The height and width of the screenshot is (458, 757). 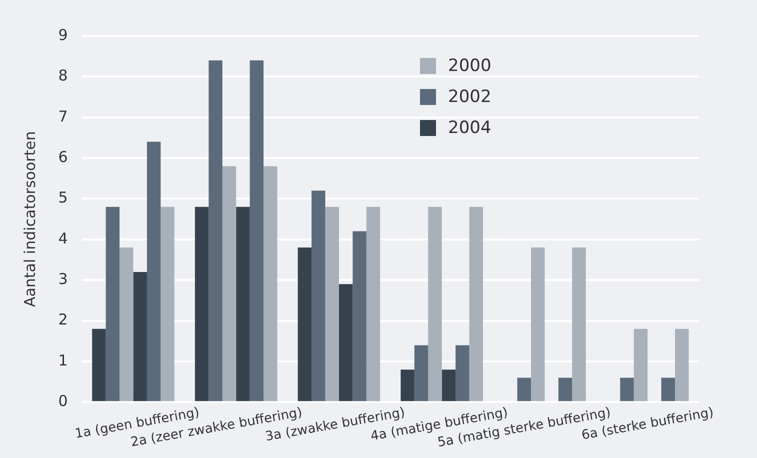 What do you see at coordinates (470, 96) in the screenshot?
I see `legend-label: 2002` at bounding box center [470, 96].